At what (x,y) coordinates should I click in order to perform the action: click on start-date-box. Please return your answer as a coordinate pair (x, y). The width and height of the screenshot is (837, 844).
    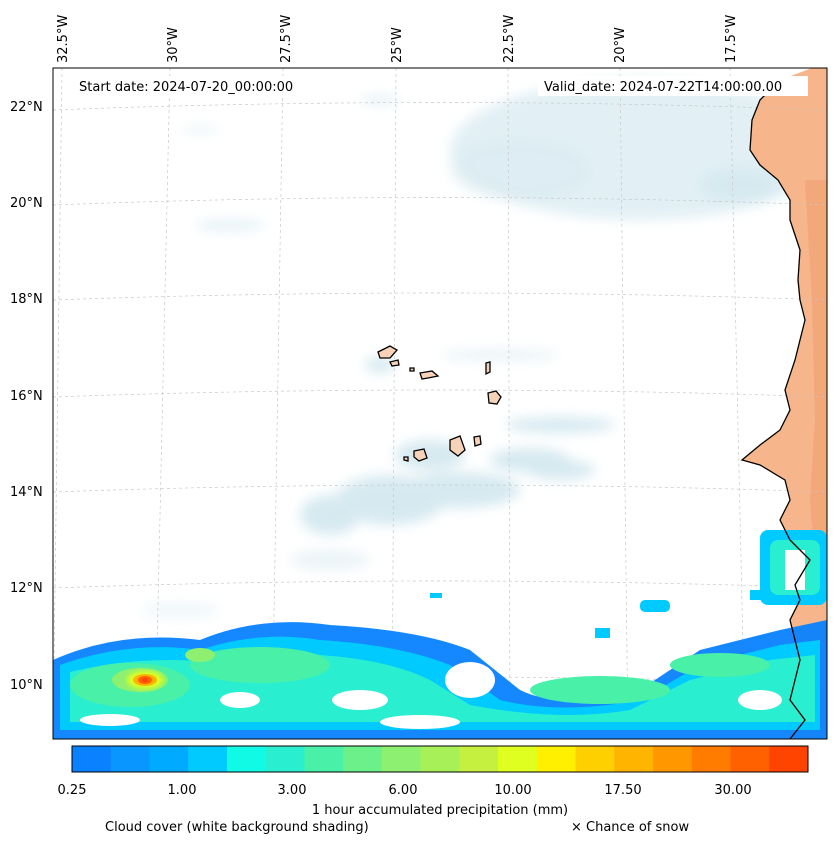
    Looking at the image, I should click on (193, 86).